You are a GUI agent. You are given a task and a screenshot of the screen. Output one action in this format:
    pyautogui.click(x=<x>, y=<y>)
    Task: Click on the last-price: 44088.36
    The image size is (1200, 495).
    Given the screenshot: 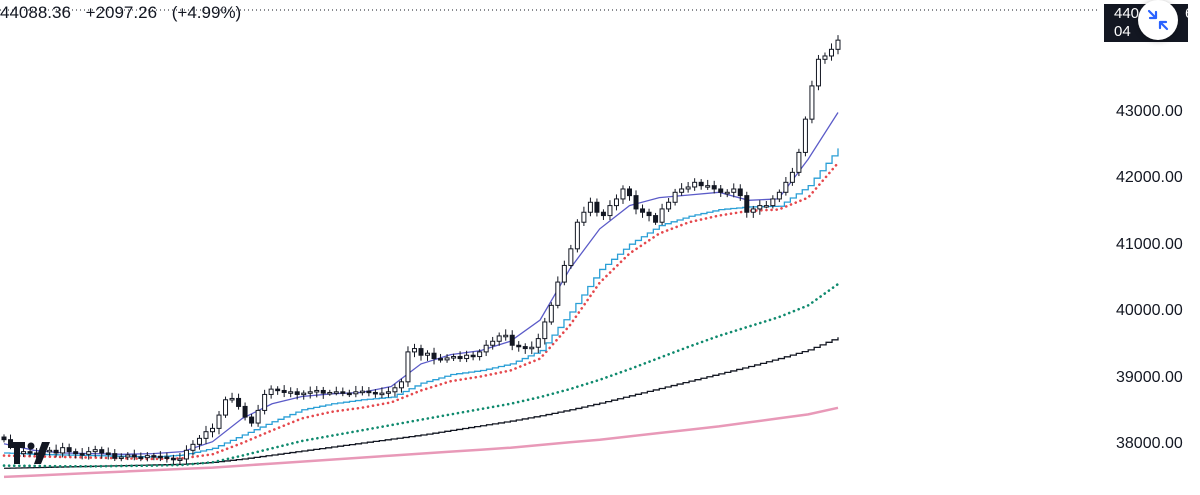 What is the action you would take?
    pyautogui.click(x=35, y=12)
    